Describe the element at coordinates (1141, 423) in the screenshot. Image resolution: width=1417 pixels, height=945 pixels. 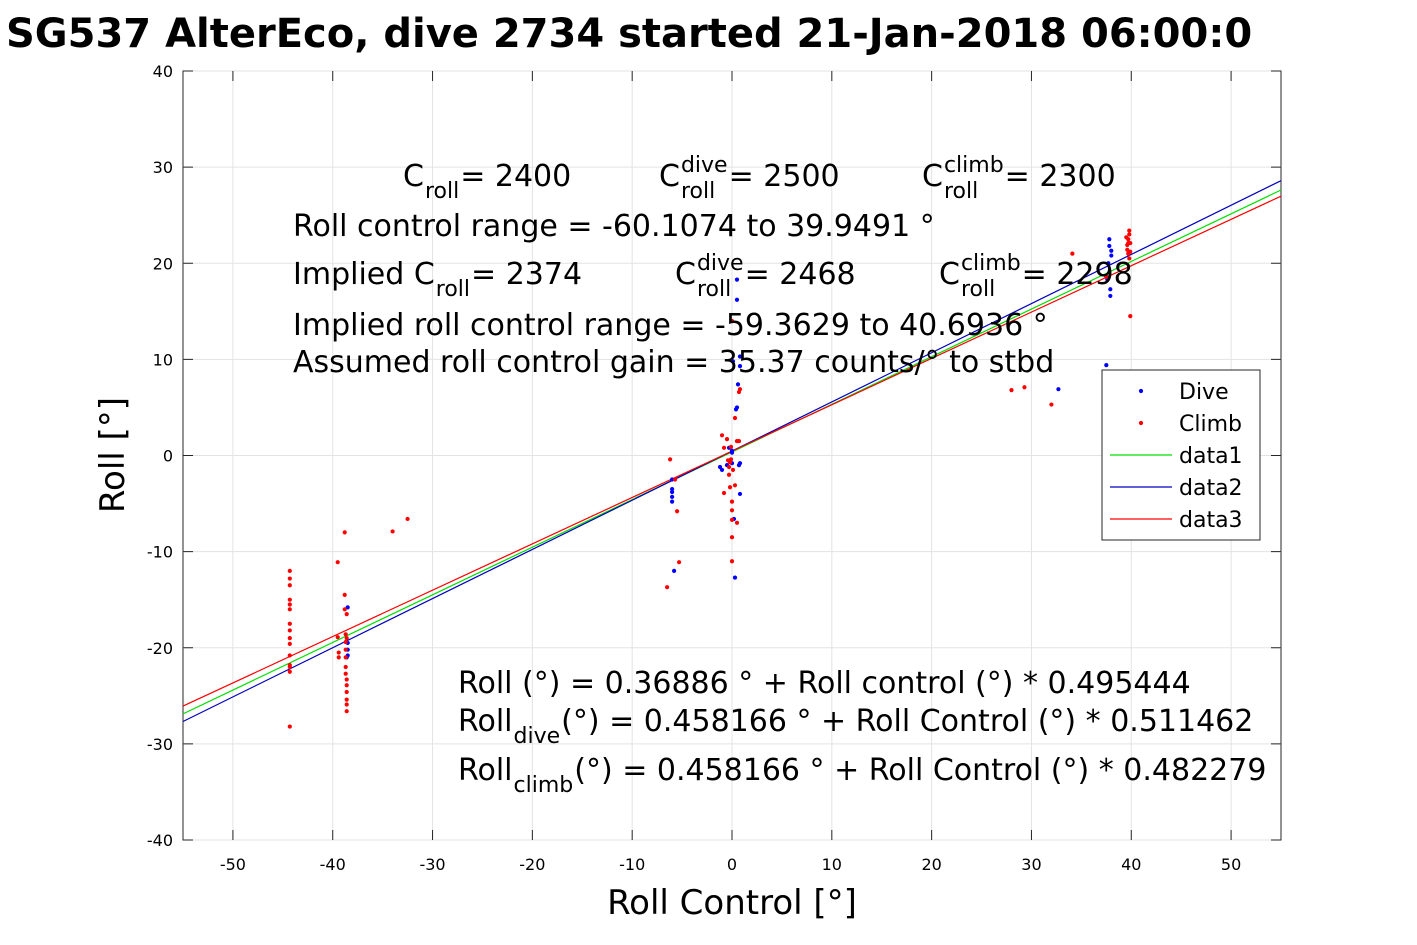
I see `legend-marker-climb` at that location.